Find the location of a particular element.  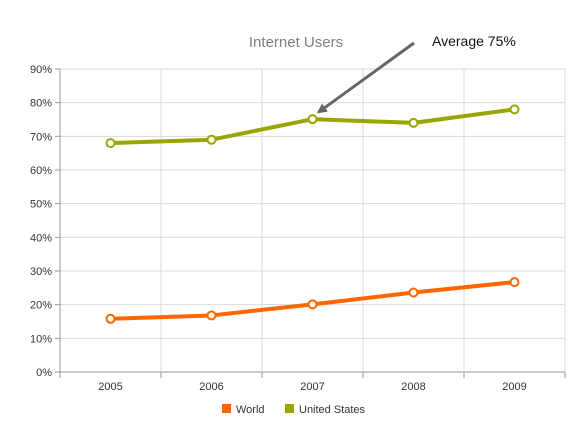

x-axis-tick-labels: 2005 2006 2007 2008 2009 is located at coordinates (312, 387).